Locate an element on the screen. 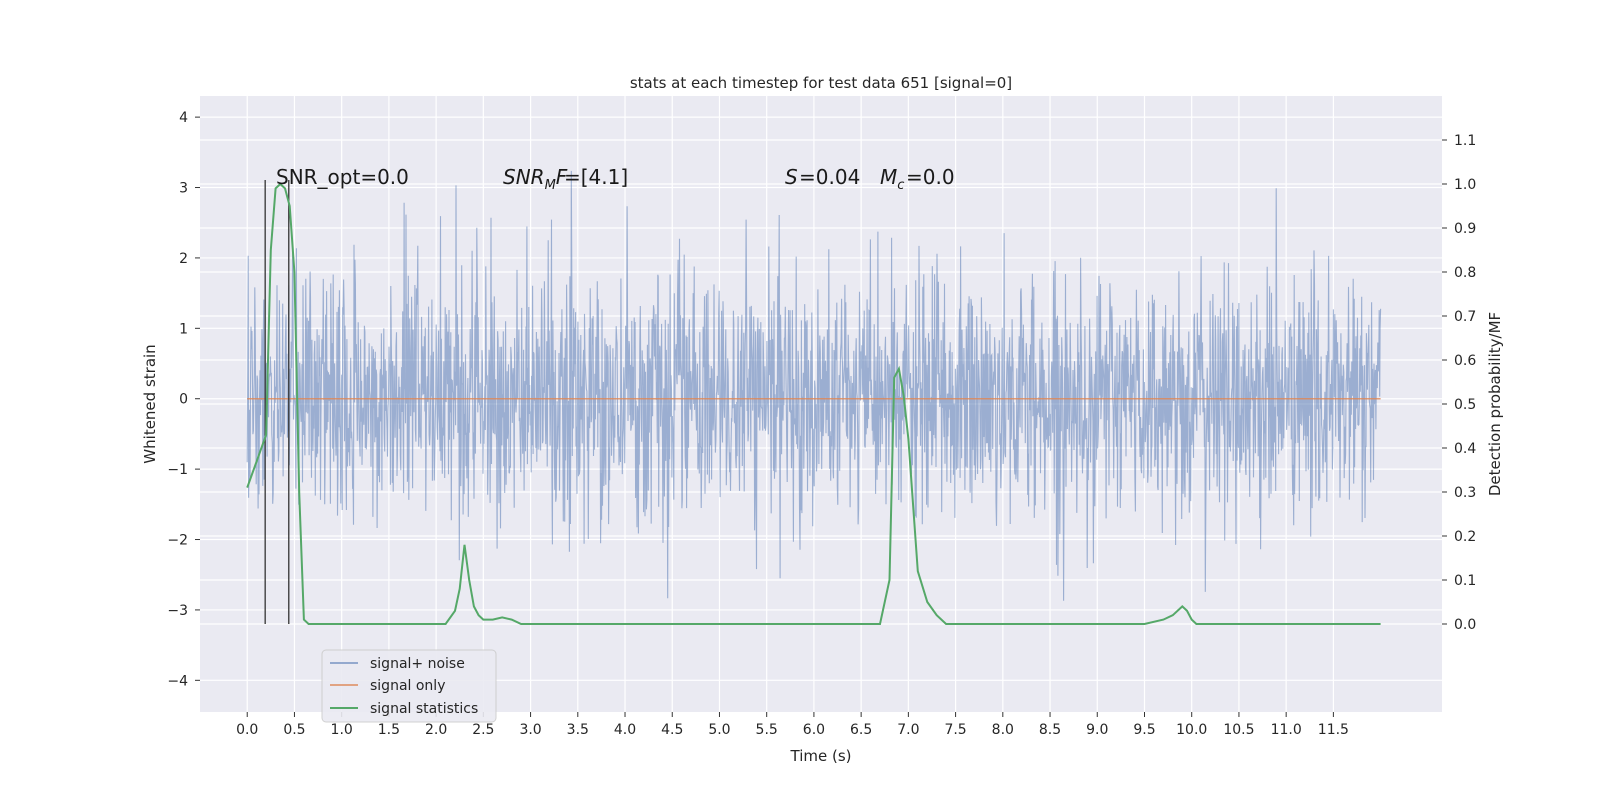 Image resolution: width=1600 pixels, height=800 pixels. annotation-snr-mf: SNRMF =[4.1] is located at coordinates (565, 179).